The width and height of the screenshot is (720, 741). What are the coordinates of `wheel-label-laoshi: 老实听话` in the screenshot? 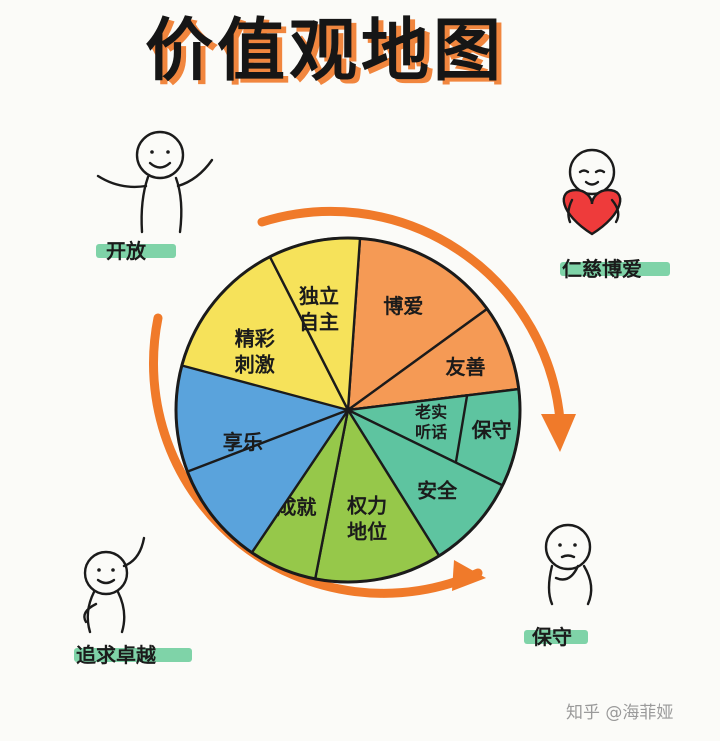 It's located at (430, 422).